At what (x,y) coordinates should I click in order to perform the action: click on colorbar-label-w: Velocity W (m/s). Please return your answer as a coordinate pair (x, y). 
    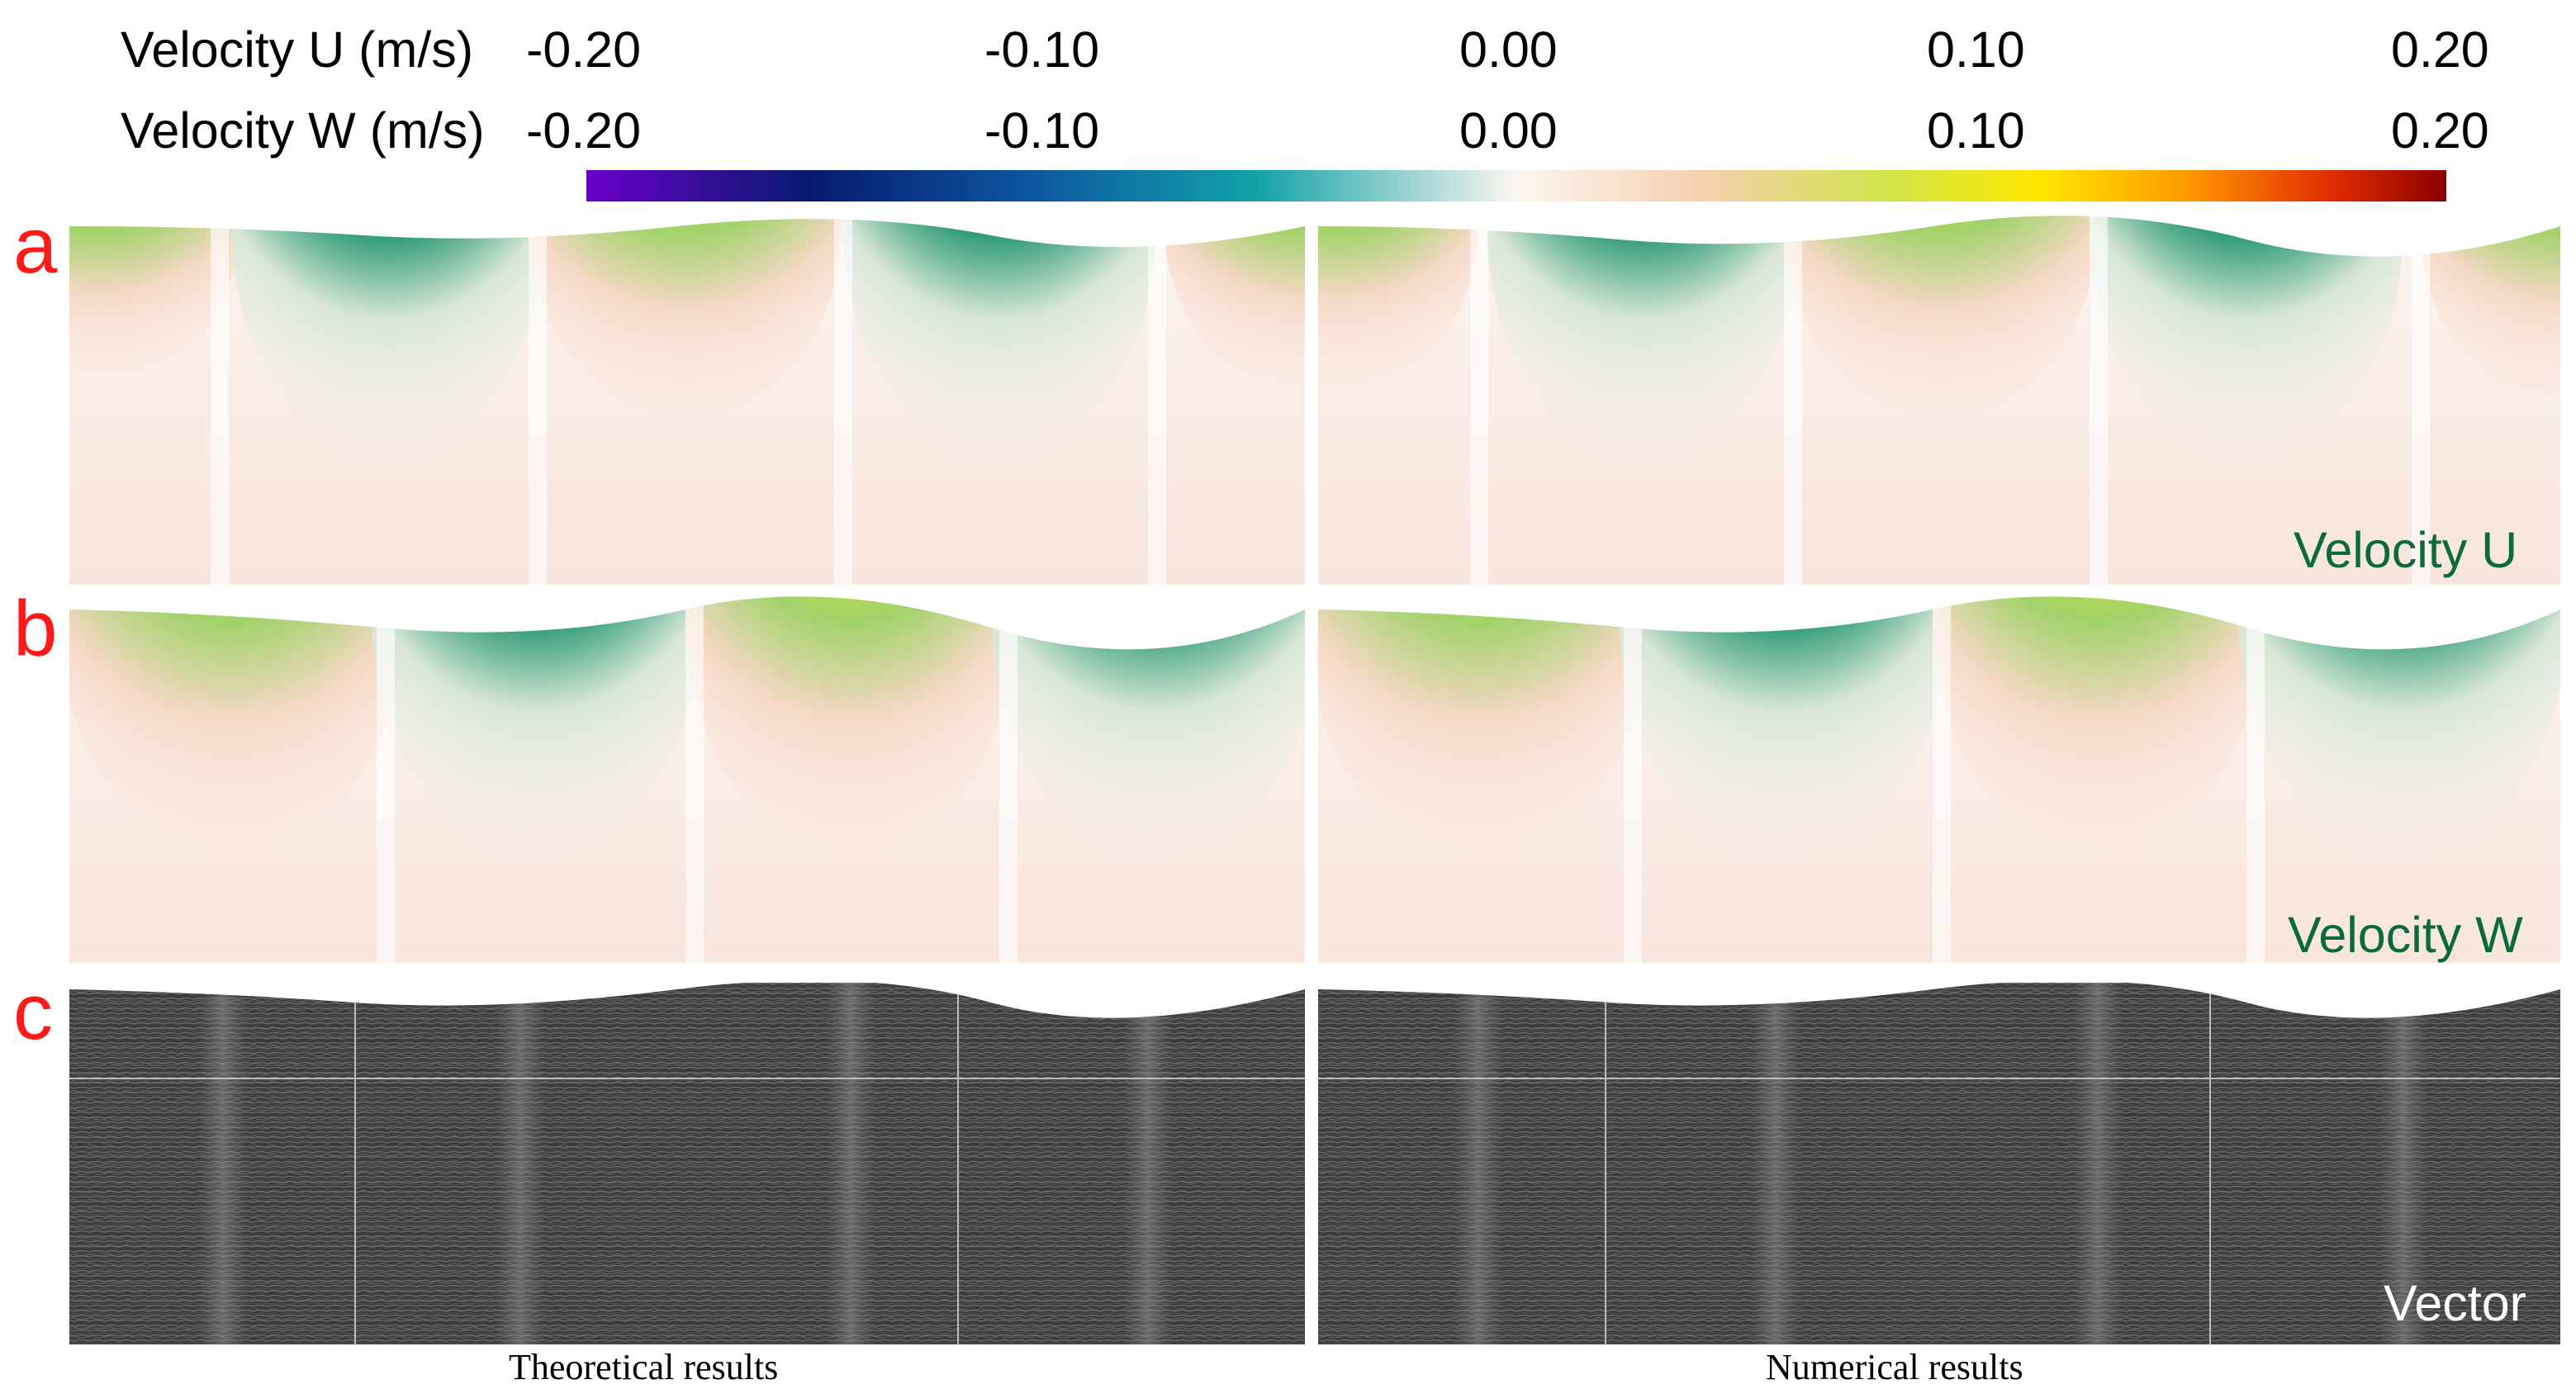
    Looking at the image, I should click on (303, 130).